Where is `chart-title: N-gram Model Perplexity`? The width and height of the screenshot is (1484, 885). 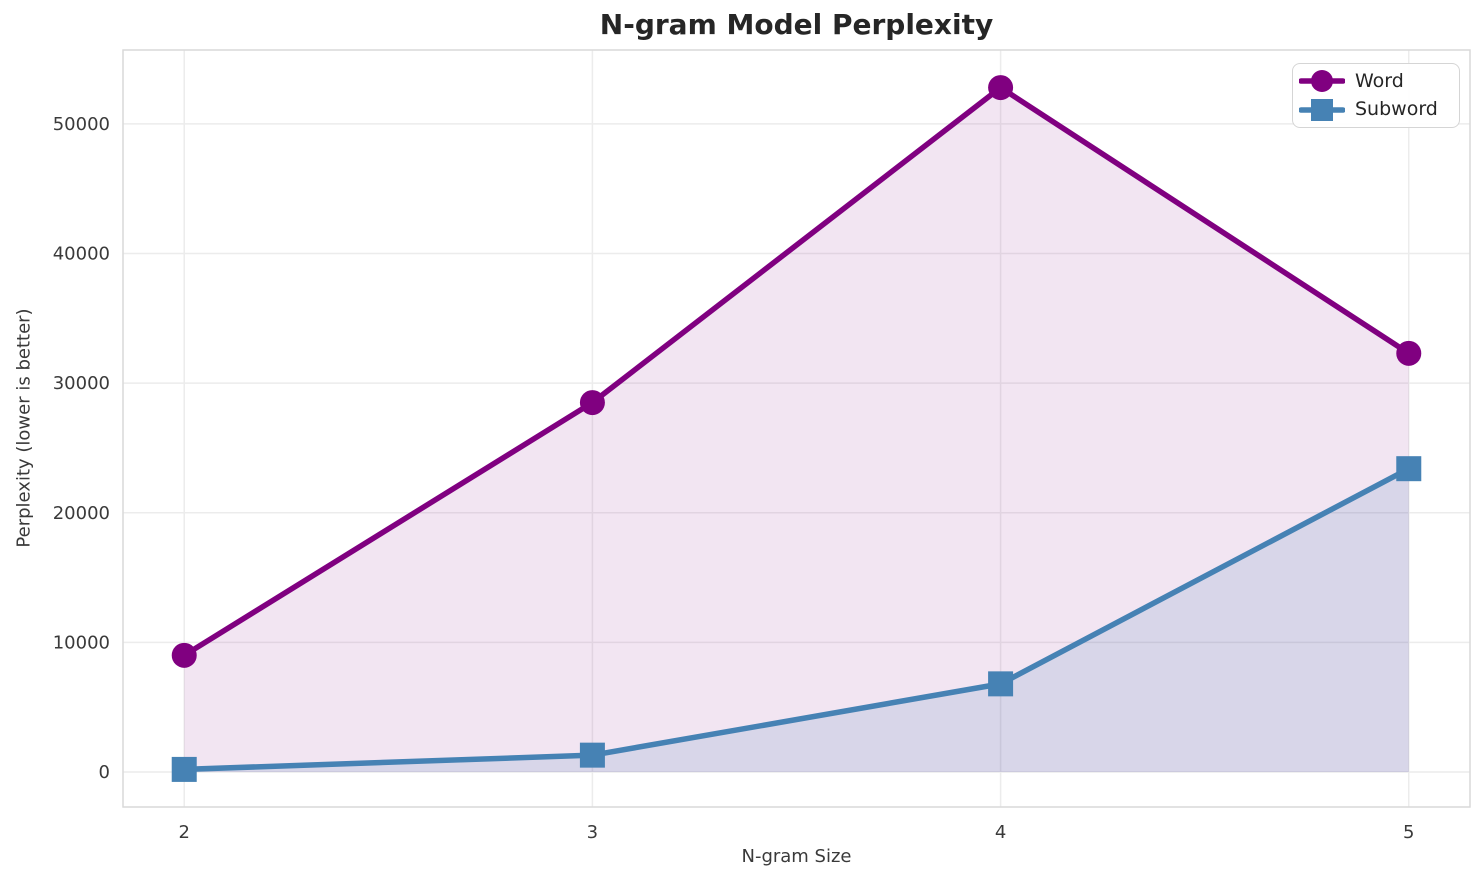 chart-title: N-gram Model Perplexity is located at coordinates (796, 24).